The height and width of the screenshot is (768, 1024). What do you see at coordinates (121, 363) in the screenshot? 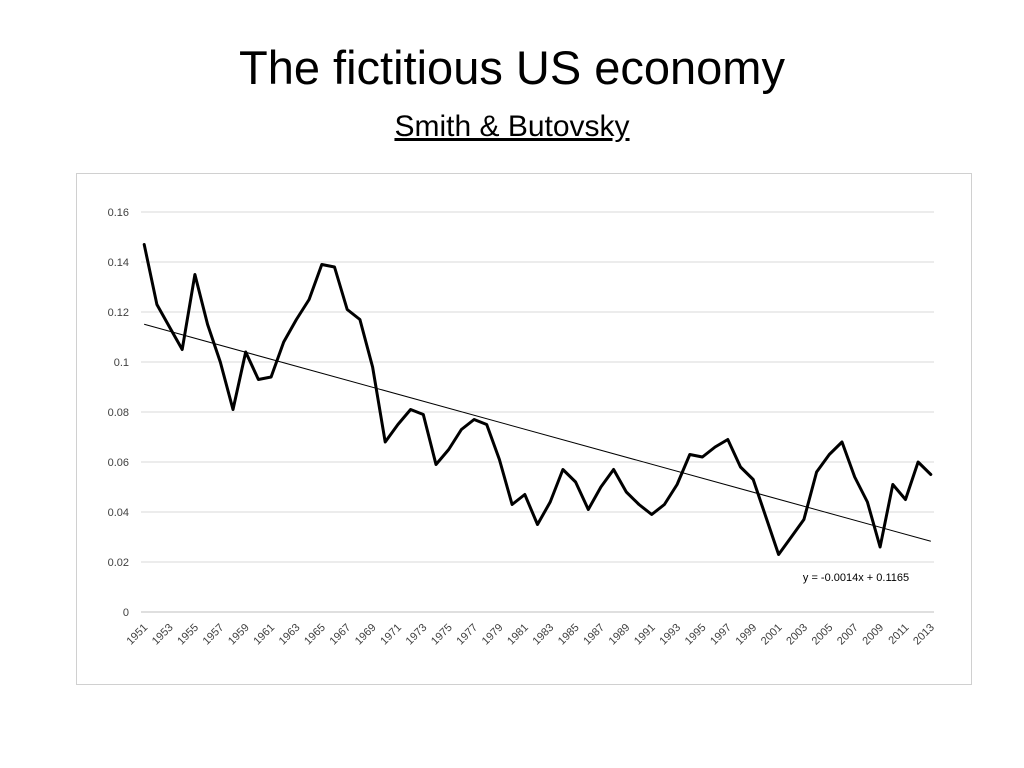
I see `y-tick-label: 0.1` at bounding box center [121, 363].